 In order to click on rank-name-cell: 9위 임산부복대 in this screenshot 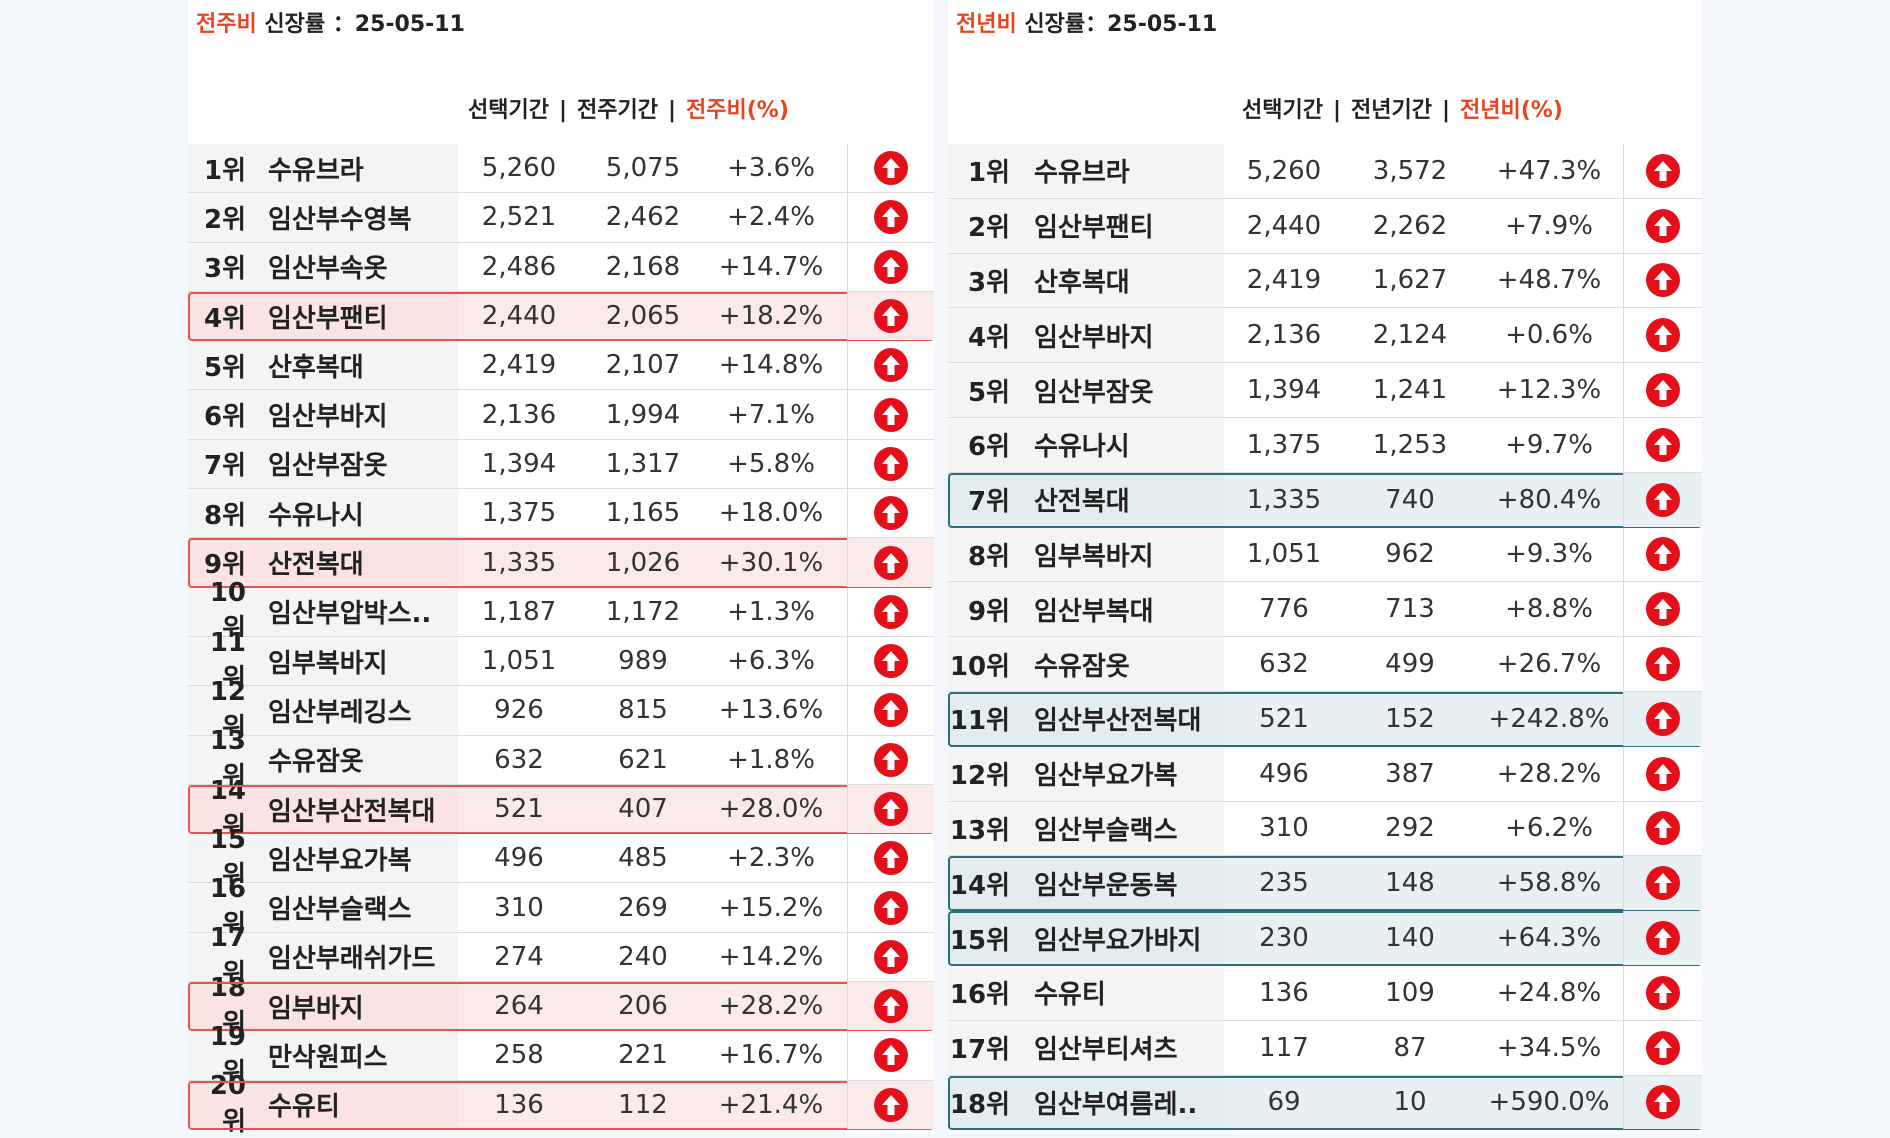, I will do `click(1086, 609)`.